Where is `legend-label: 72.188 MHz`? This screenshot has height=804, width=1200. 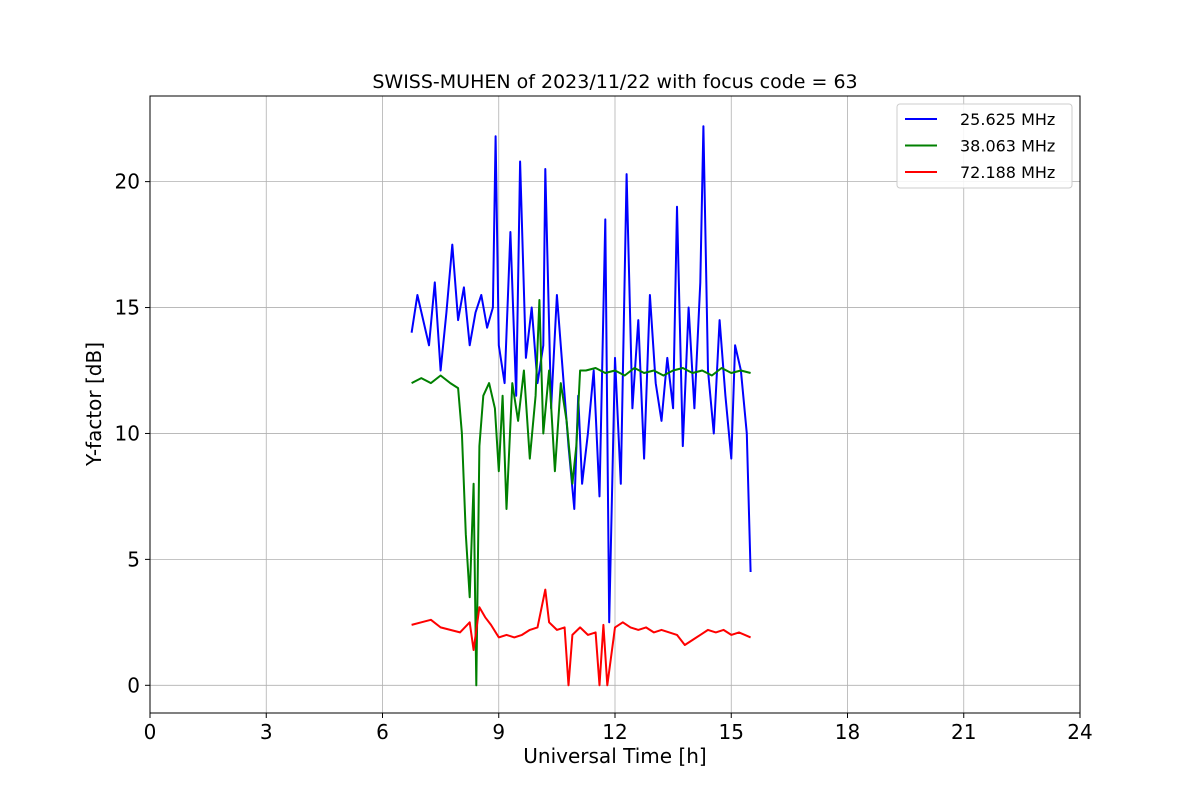 legend-label: 72.188 MHz is located at coordinates (1007, 172).